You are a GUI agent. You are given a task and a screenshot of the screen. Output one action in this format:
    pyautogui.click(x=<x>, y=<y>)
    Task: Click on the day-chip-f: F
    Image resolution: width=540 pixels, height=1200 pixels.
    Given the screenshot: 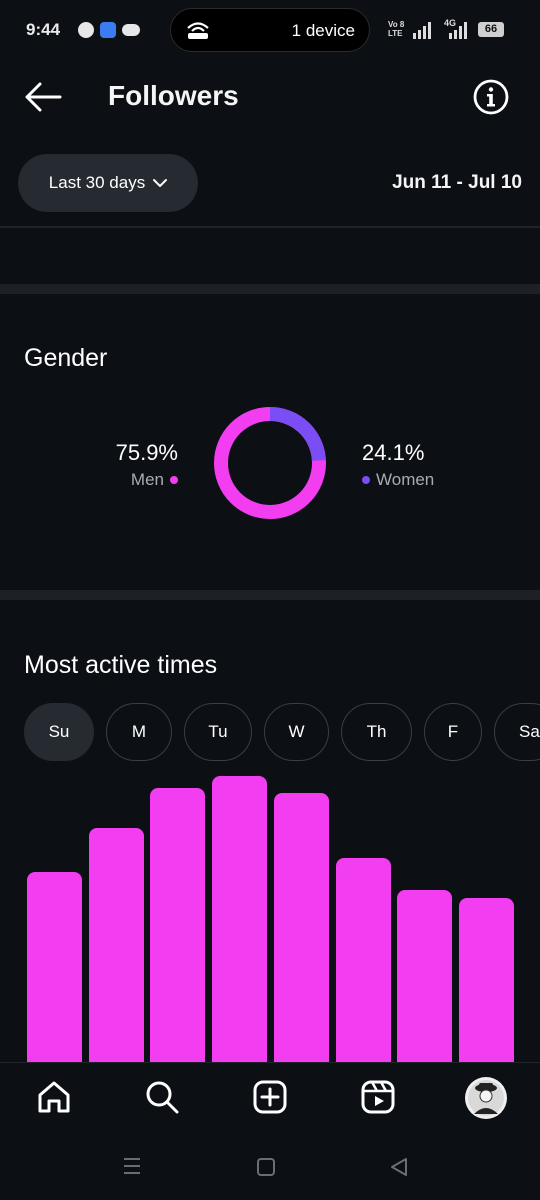 What is the action you would take?
    pyautogui.click(x=453, y=732)
    